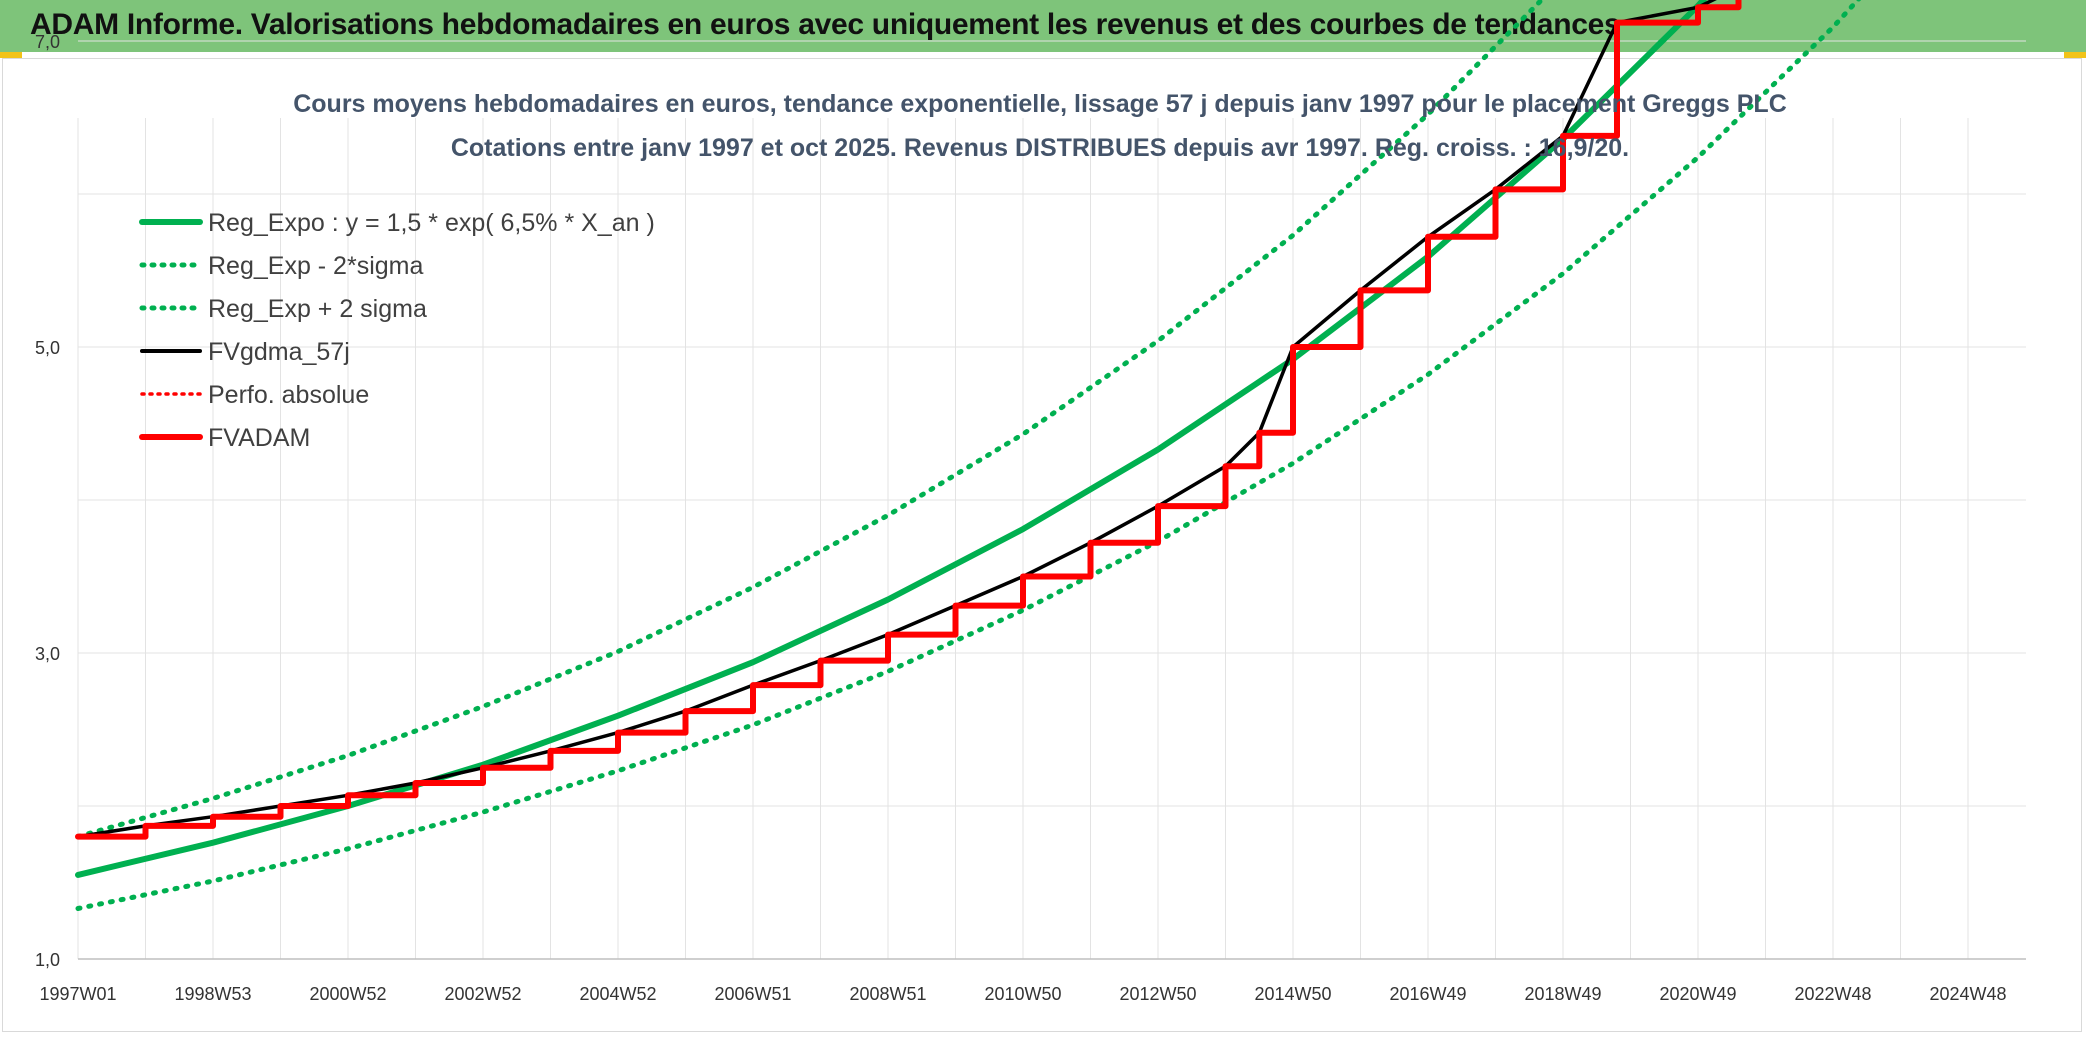  What do you see at coordinates (288, 395) in the screenshot?
I see `legend-label: Perfo. absolue` at bounding box center [288, 395].